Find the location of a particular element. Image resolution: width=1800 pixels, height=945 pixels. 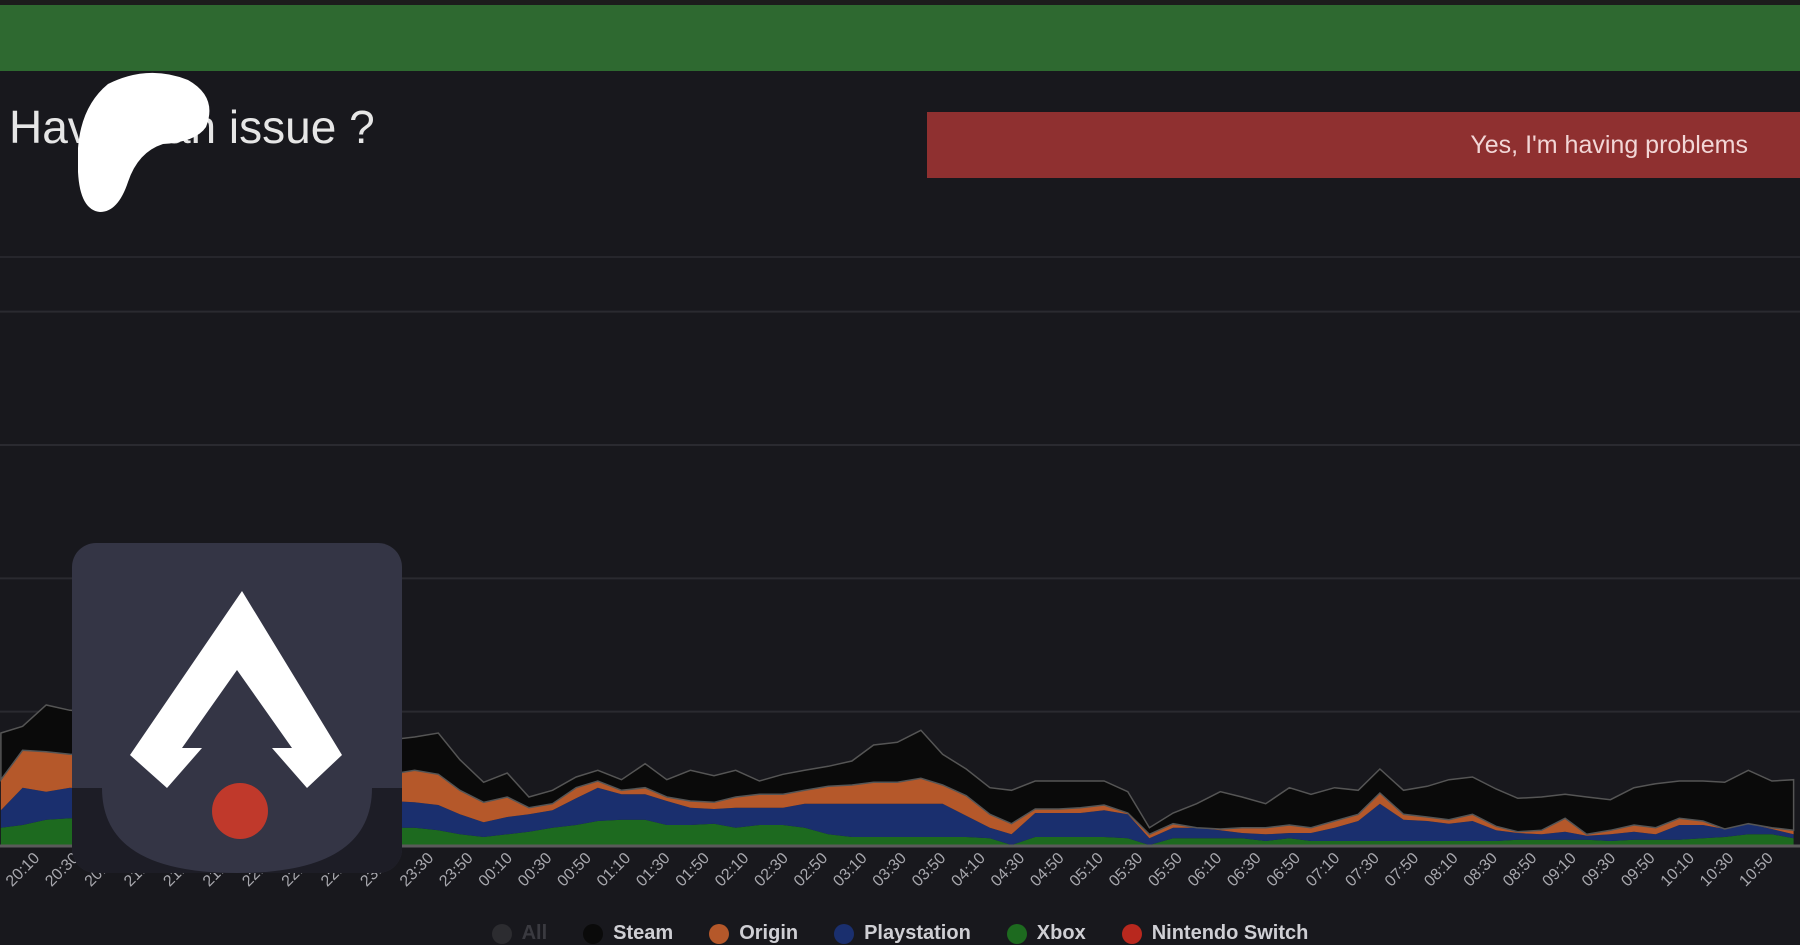

legend-item-all: All is located at coordinates (519, 933).